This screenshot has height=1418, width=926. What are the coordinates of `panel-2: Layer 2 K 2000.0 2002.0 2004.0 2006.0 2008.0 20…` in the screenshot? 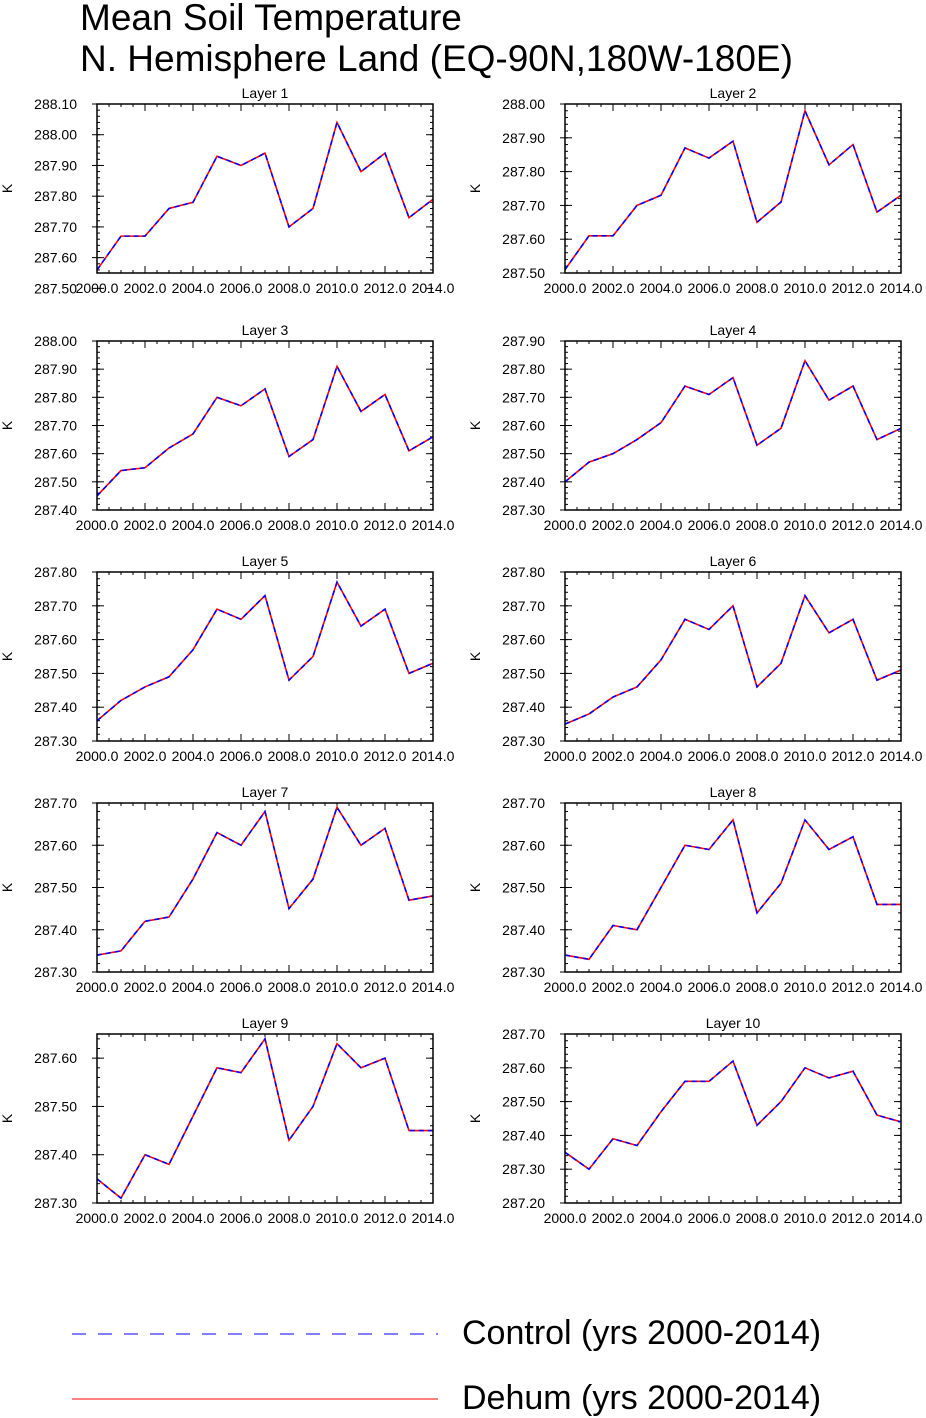 It's located at (695, 190).